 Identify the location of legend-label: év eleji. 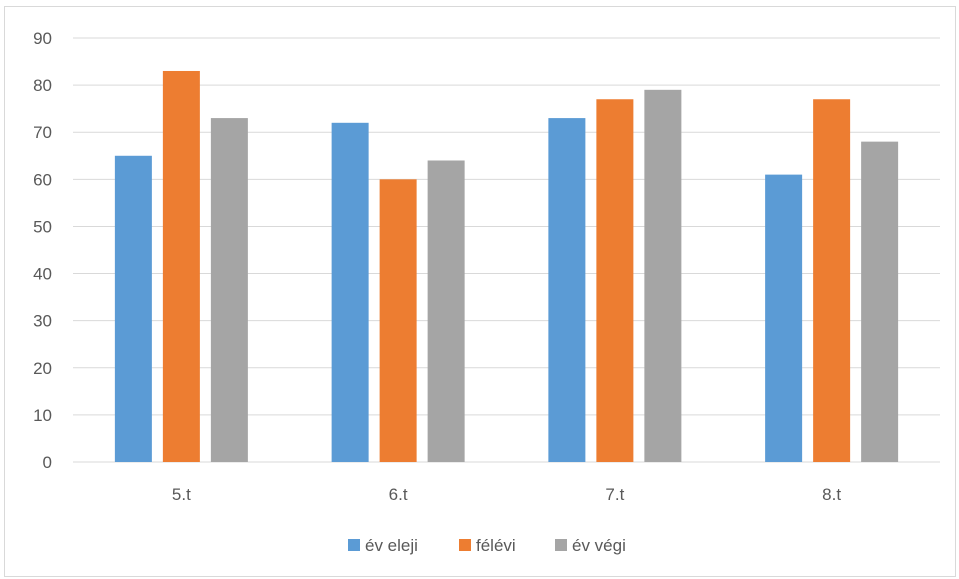
(391, 545).